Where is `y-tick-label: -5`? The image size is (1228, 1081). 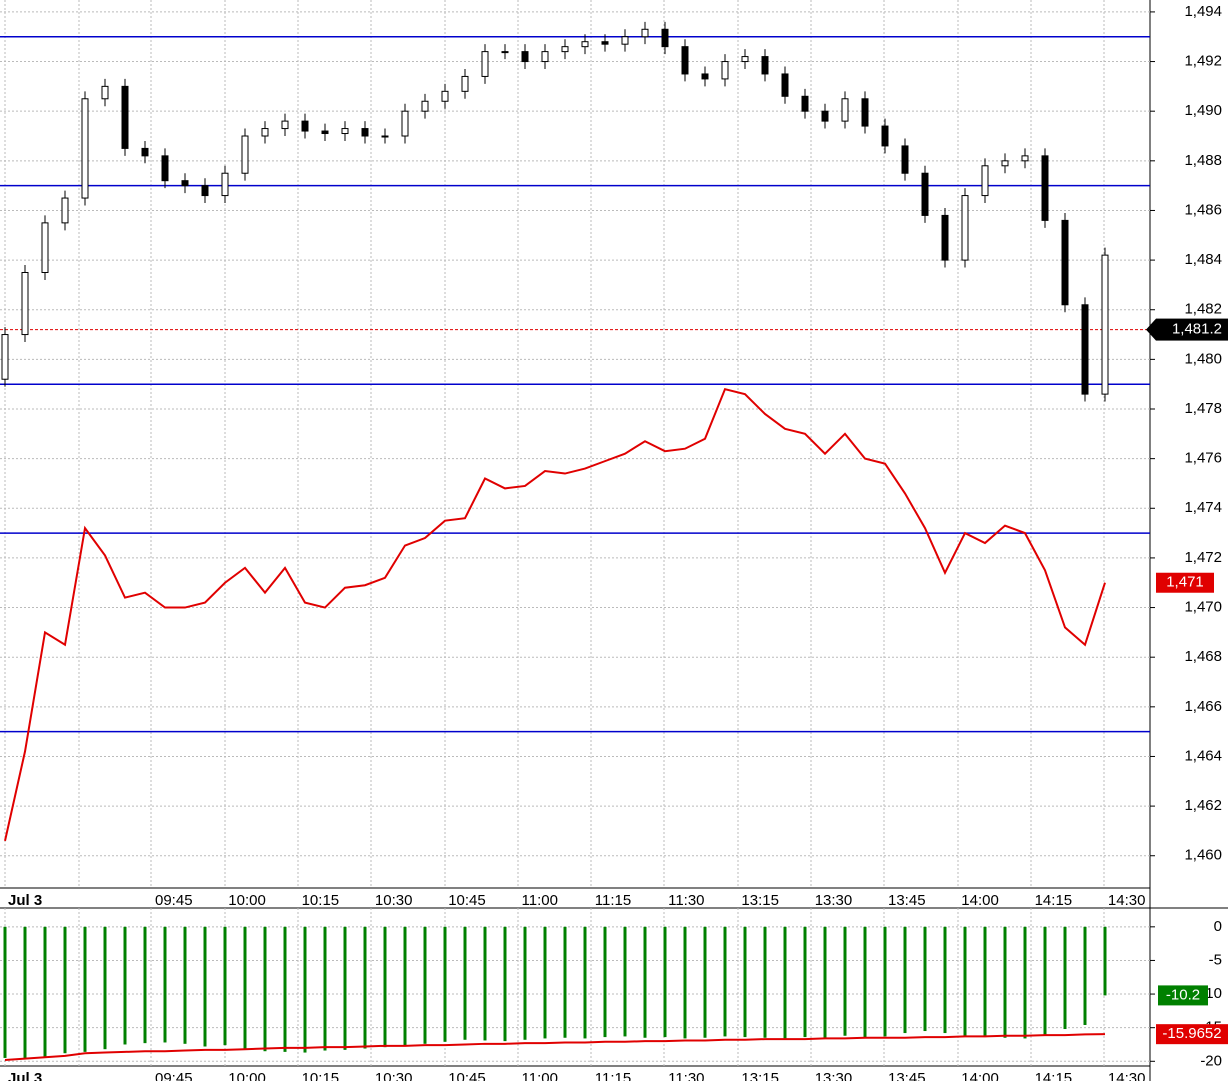 y-tick-label: -5 is located at coordinates (1215, 959).